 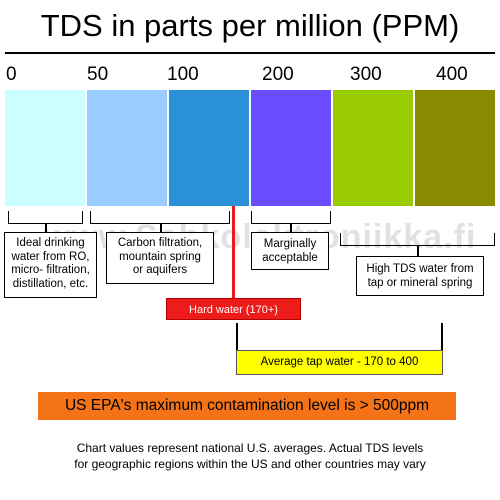 What do you see at coordinates (291, 217) in the screenshot?
I see `bracket-marginal` at bounding box center [291, 217].